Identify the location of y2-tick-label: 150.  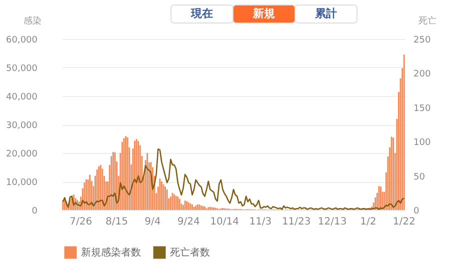
(422, 109).